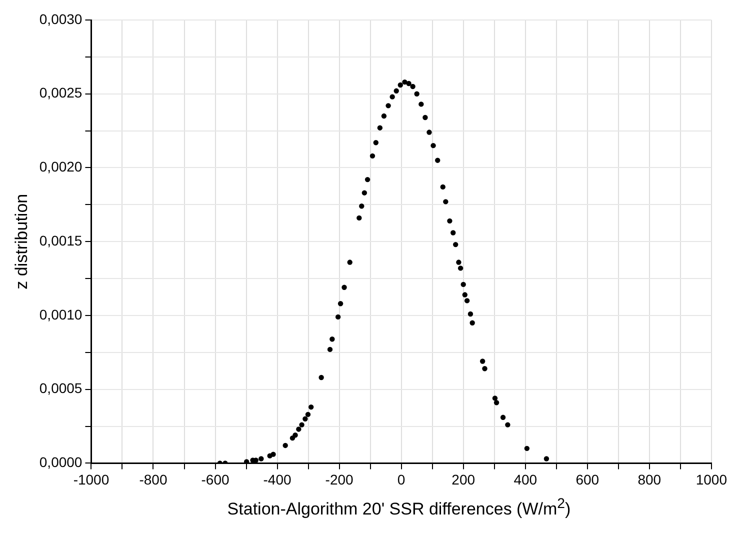 The image size is (738, 544). I want to click on y-tick-label: 0,0030, so click(60, 18).